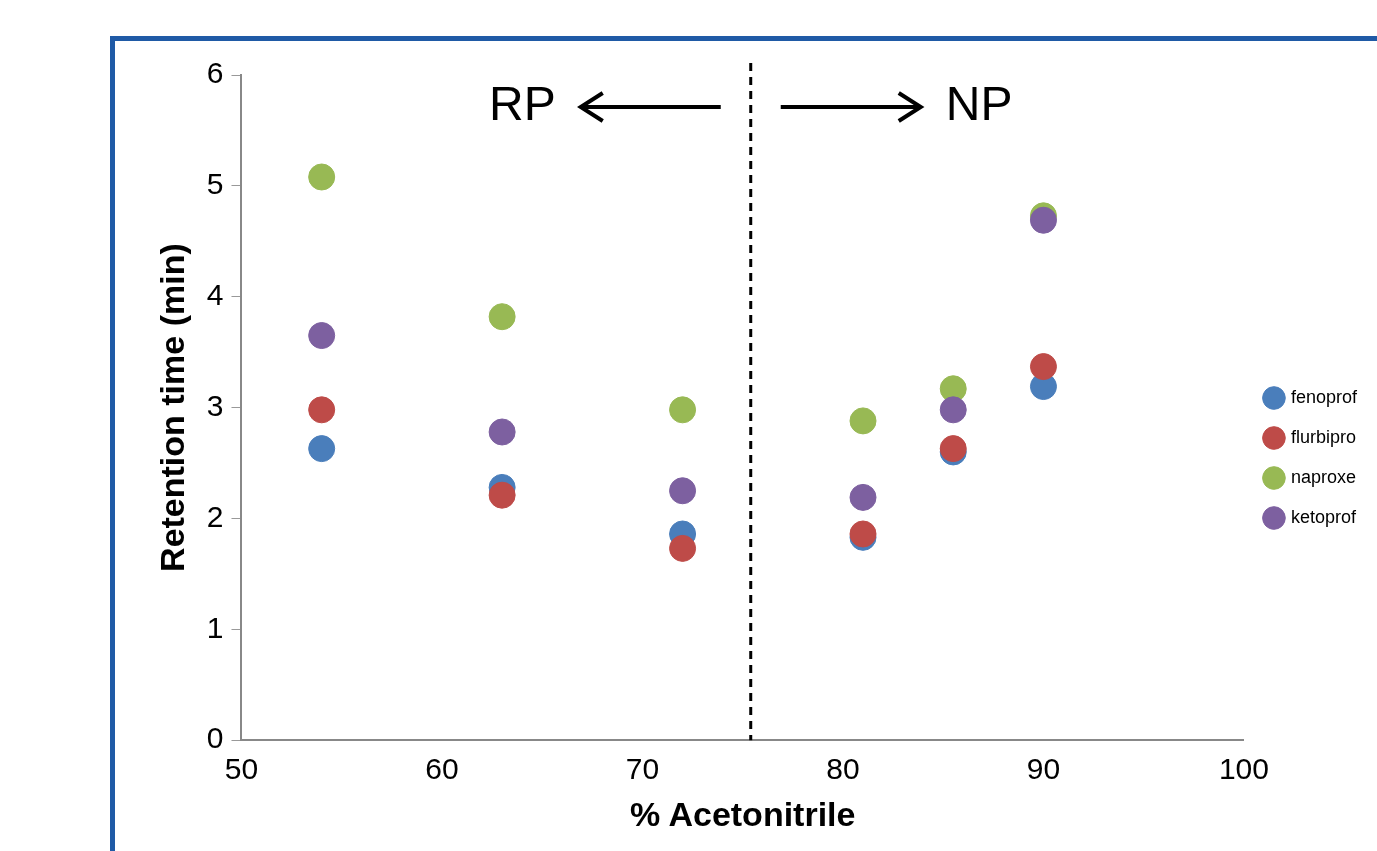 The width and height of the screenshot is (1377, 851). What do you see at coordinates (215, 405) in the screenshot?
I see `y-tick-label: 3` at bounding box center [215, 405].